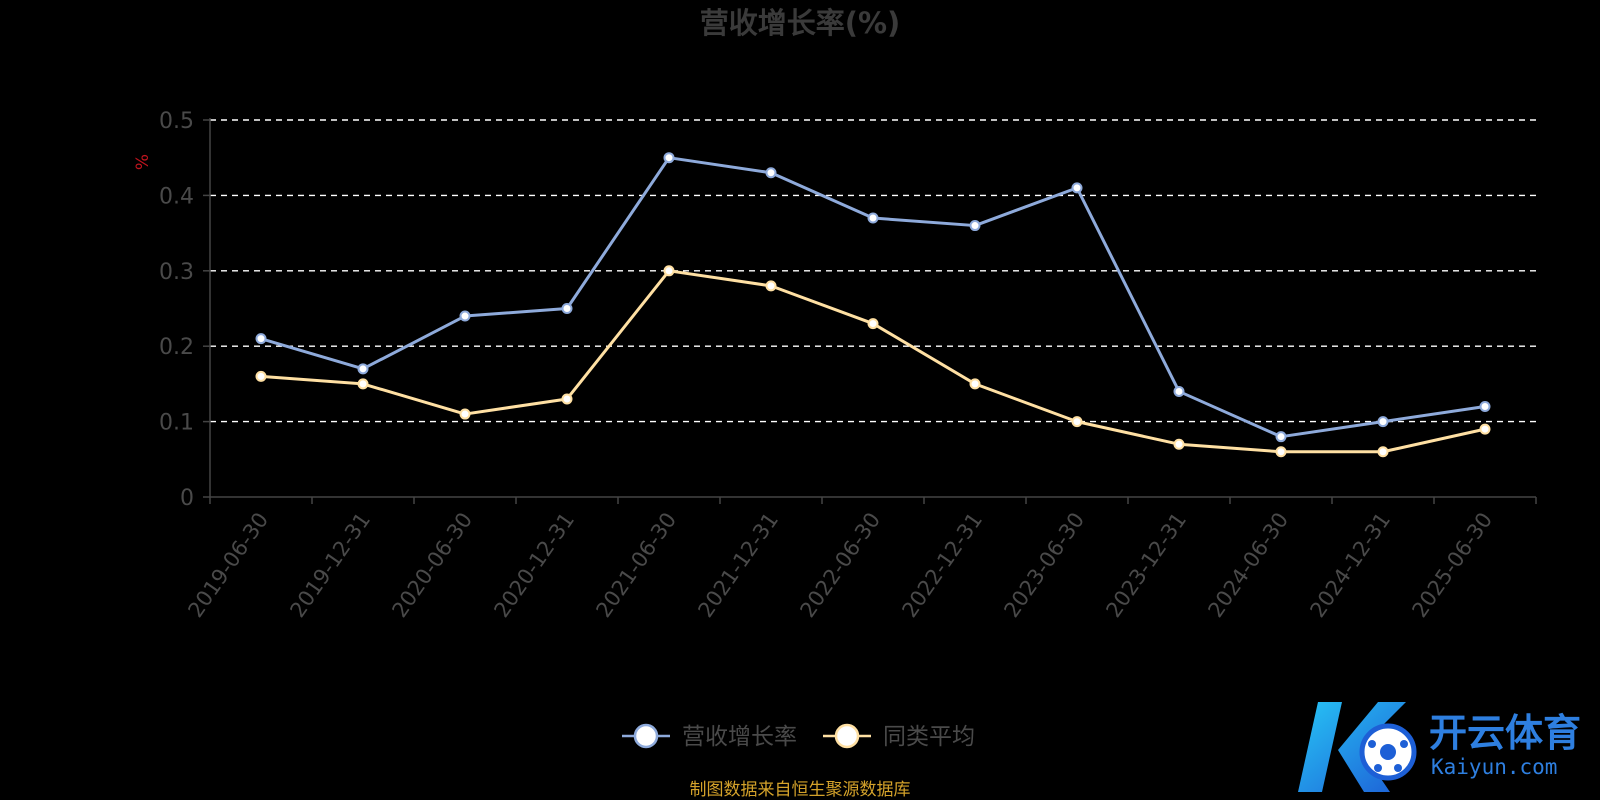 This screenshot has width=1600, height=800. What do you see at coordinates (739, 737) in the screenshot?
I see `legend-label-revenue-growth: 营收增长率` at bounding box center [739, 737].